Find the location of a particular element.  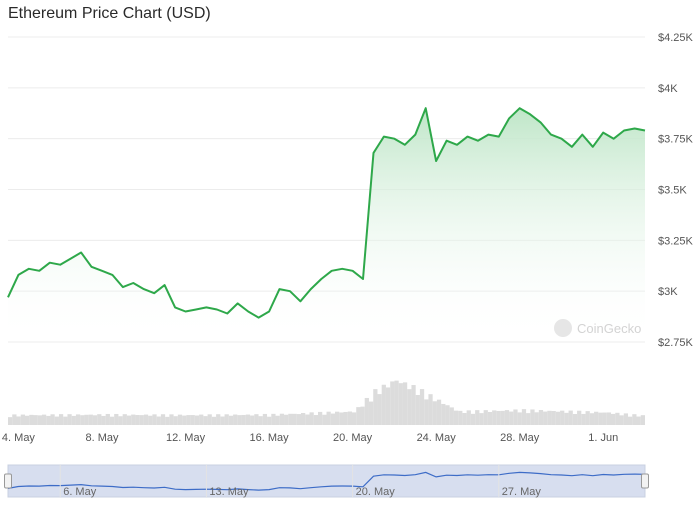

x-tick-label: 28. May is located at coordinates (520, 438).